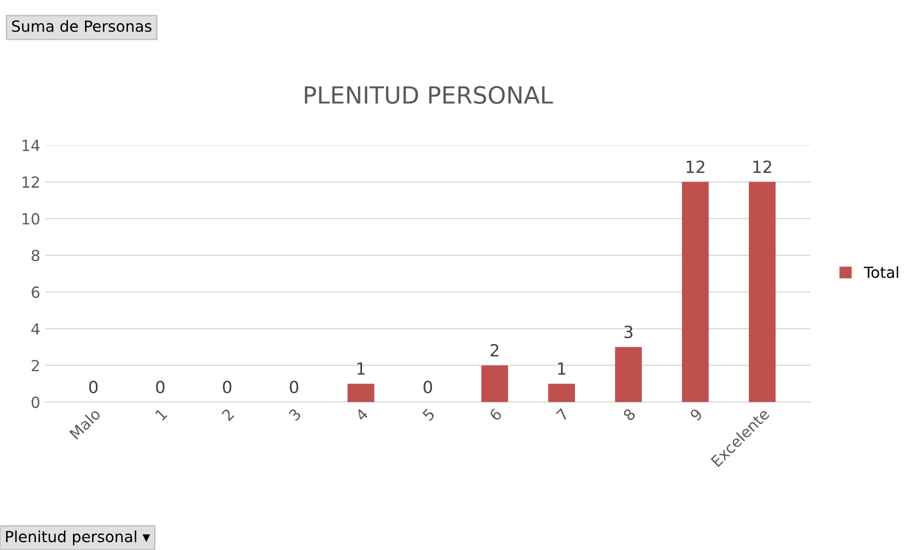 This screenshot has width=923, height=550. What do you see at coordinates (562, 415) in the screenshot?
I see `x-tick-label: 7` at bounding box center [562, 415].